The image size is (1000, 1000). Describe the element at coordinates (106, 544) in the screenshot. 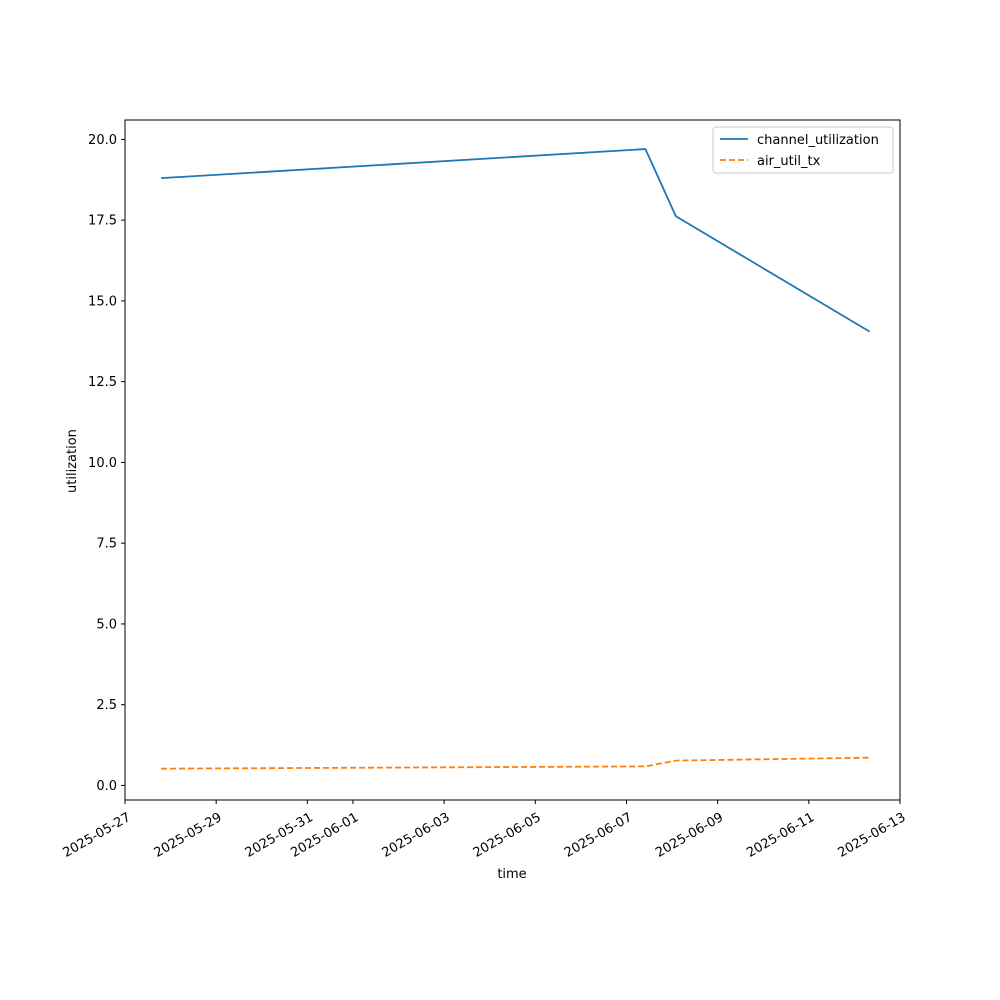

I see `y-tick-label: 7.5` at that location.